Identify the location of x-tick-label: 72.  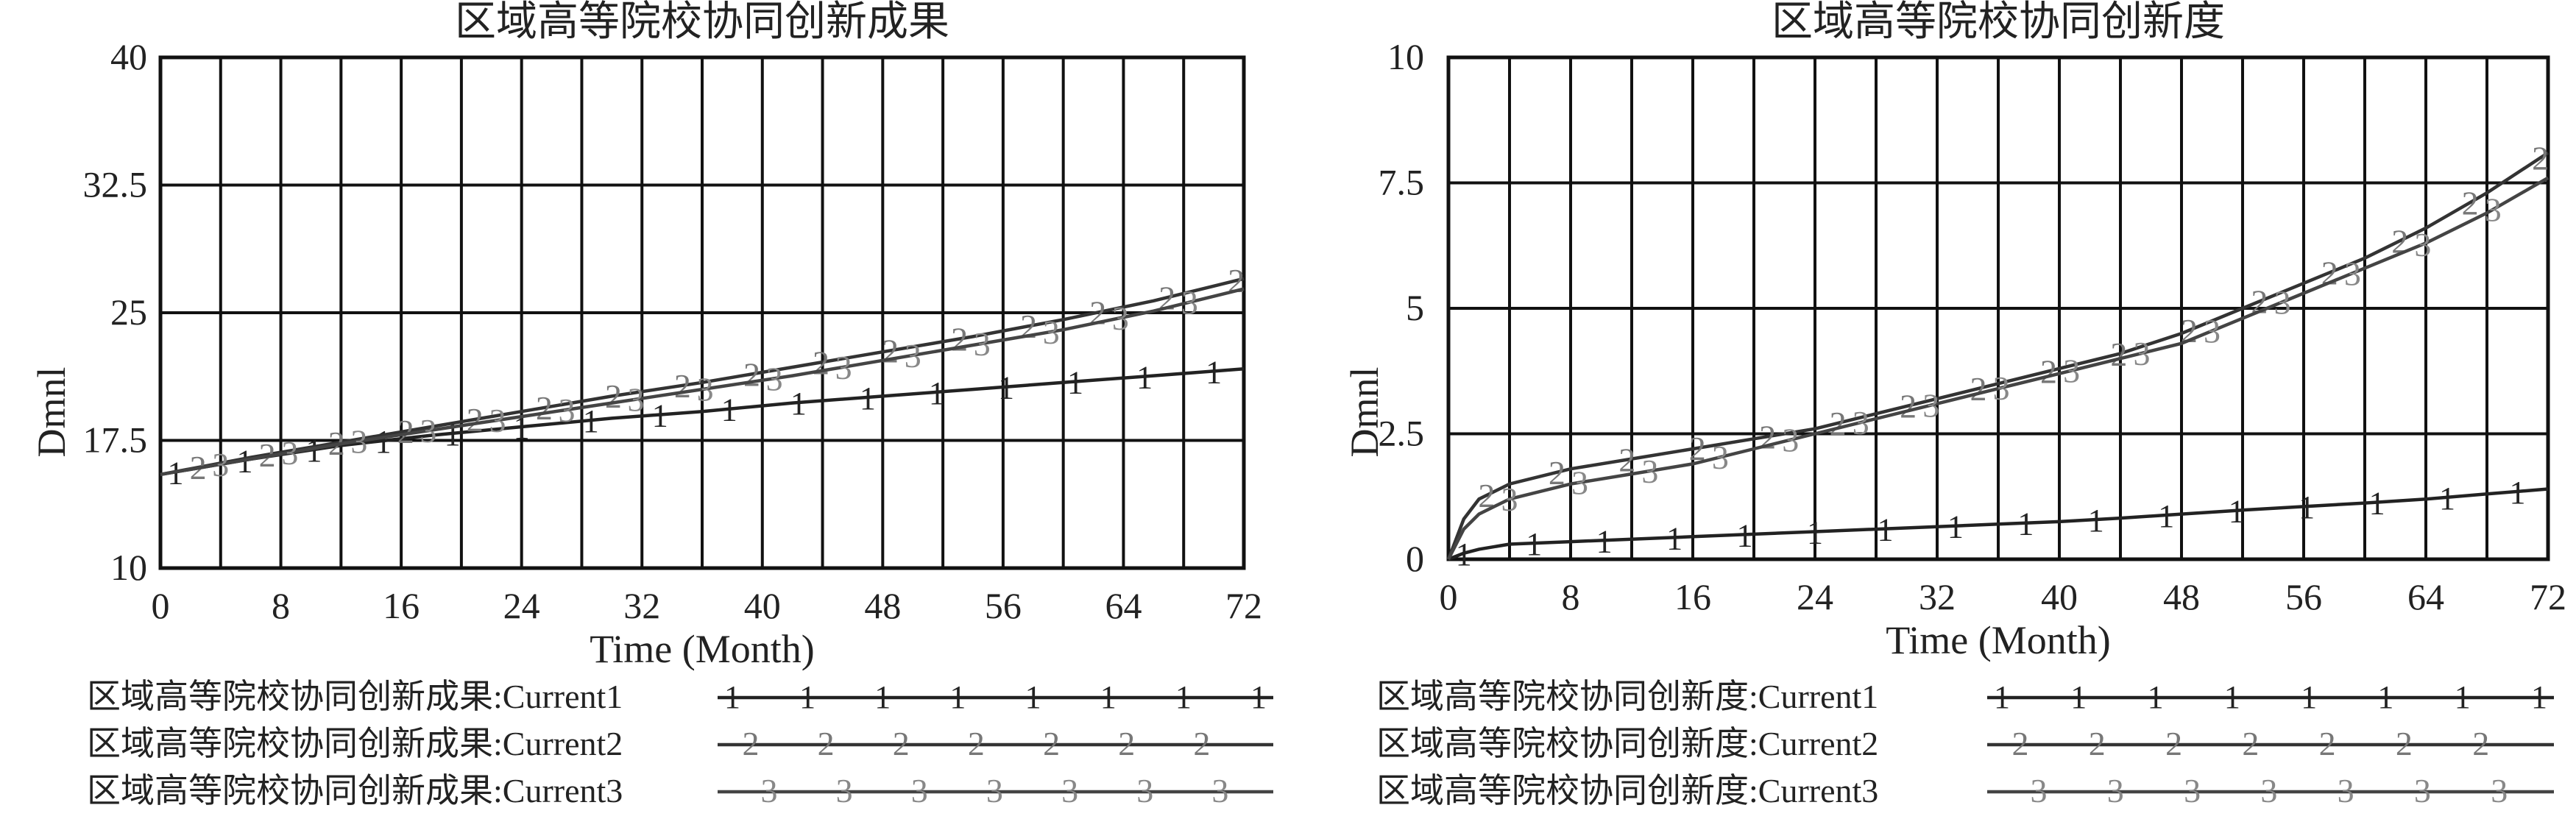
(1243, 605).